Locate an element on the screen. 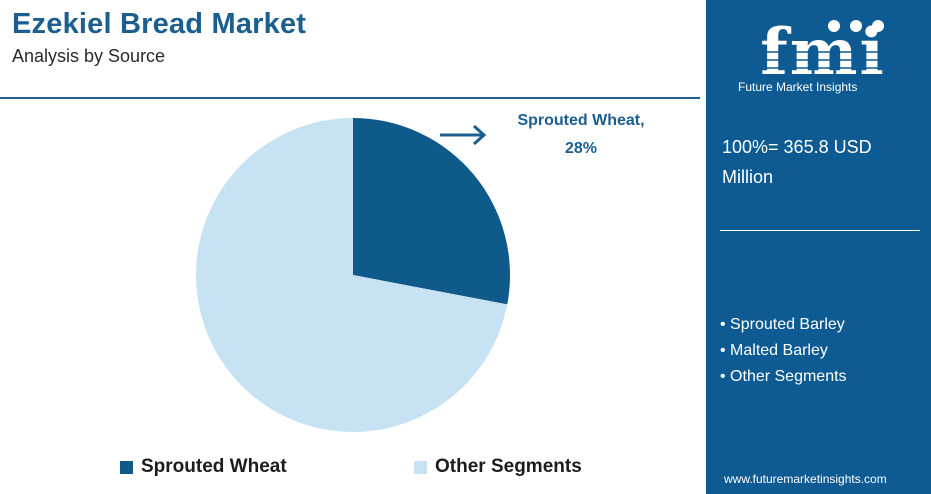  pie-slice-sprouted-wheat is located at coordinates (432, 211).